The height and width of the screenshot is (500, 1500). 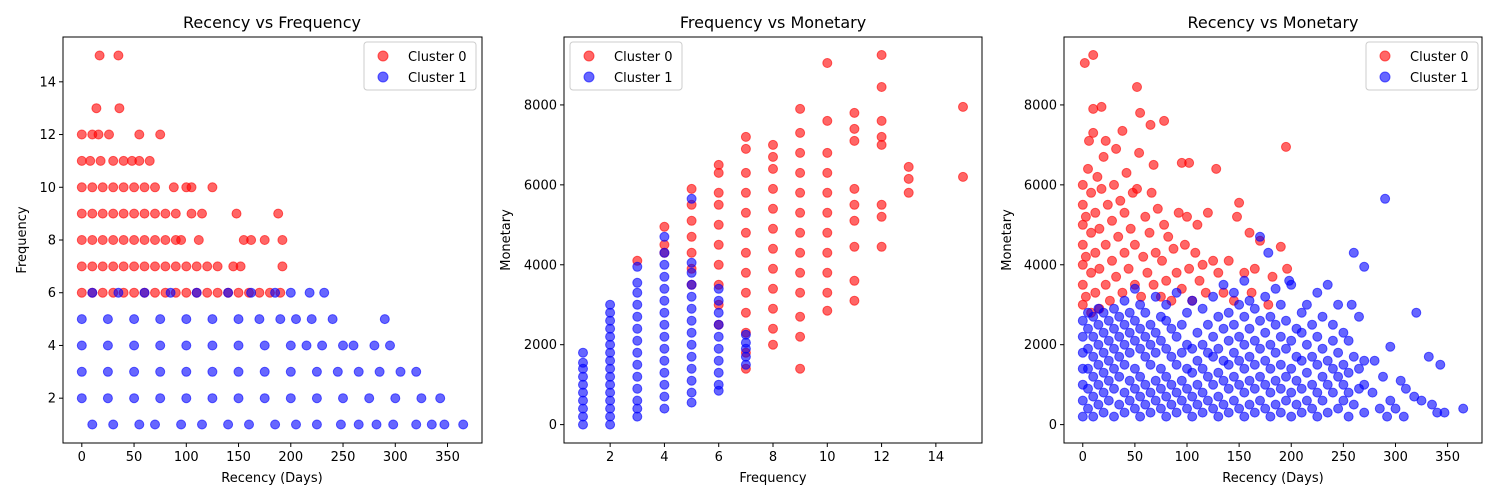 I want to click on x-tick-label: 10, so click(x=827, y=457).